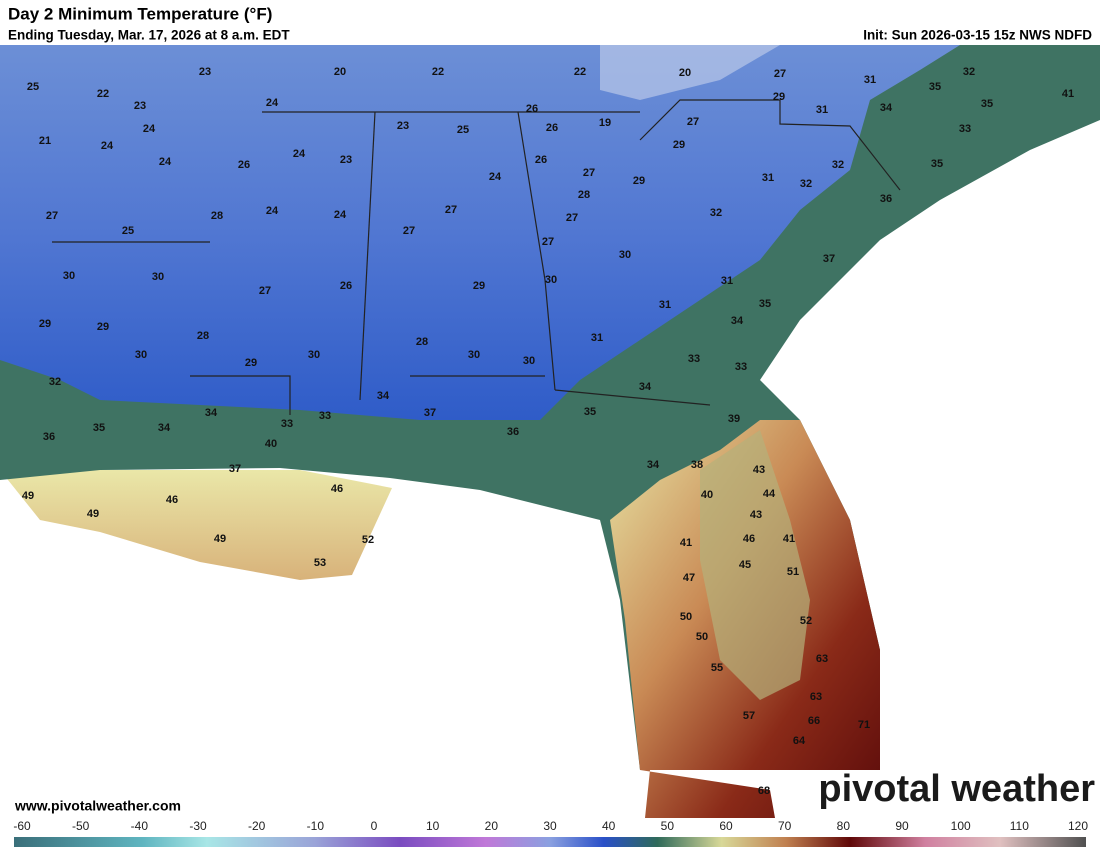 This screenshot has width=1100, height=855. What do you see at coordinates (220, 539) in the screenshot?
I see `temp-label: 49` at bounding box center [220, 539].